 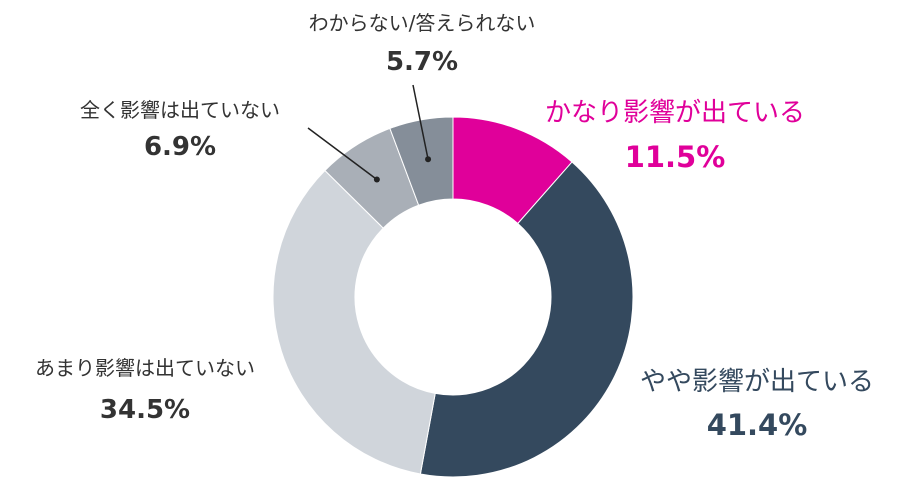 I want to click on leader-dot-wakaranai, so click(x=428, y=159).